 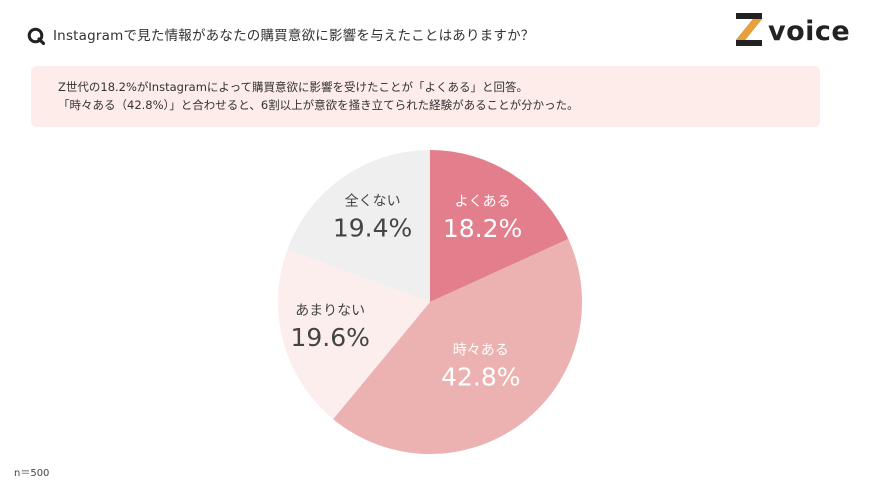 I want to click on slice-value-2: 42.8%, so click(x=480, y=376).